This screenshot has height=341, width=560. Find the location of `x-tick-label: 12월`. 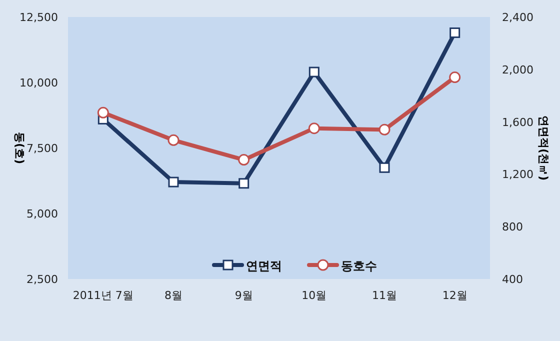

x-tick-label: 12월 is located at coordinates (455, 295).